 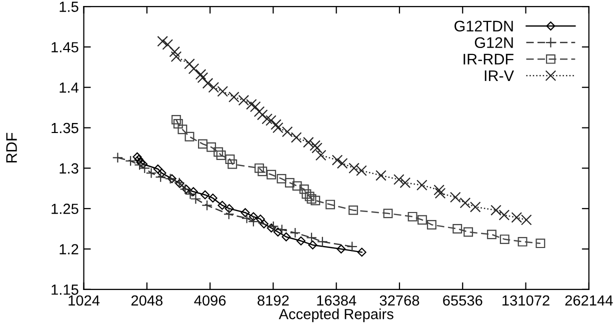 I want to click on y-tick-label: 1.2, so click(x=69, y=249).